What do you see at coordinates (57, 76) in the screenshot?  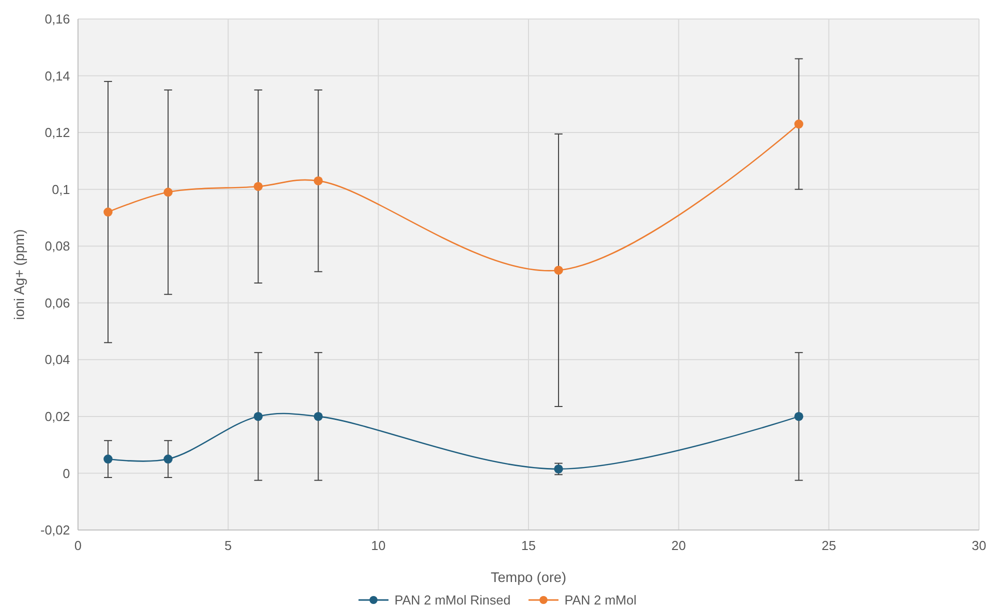 I see `y-tick-label: 0,14` at bounding box center [57, 76].